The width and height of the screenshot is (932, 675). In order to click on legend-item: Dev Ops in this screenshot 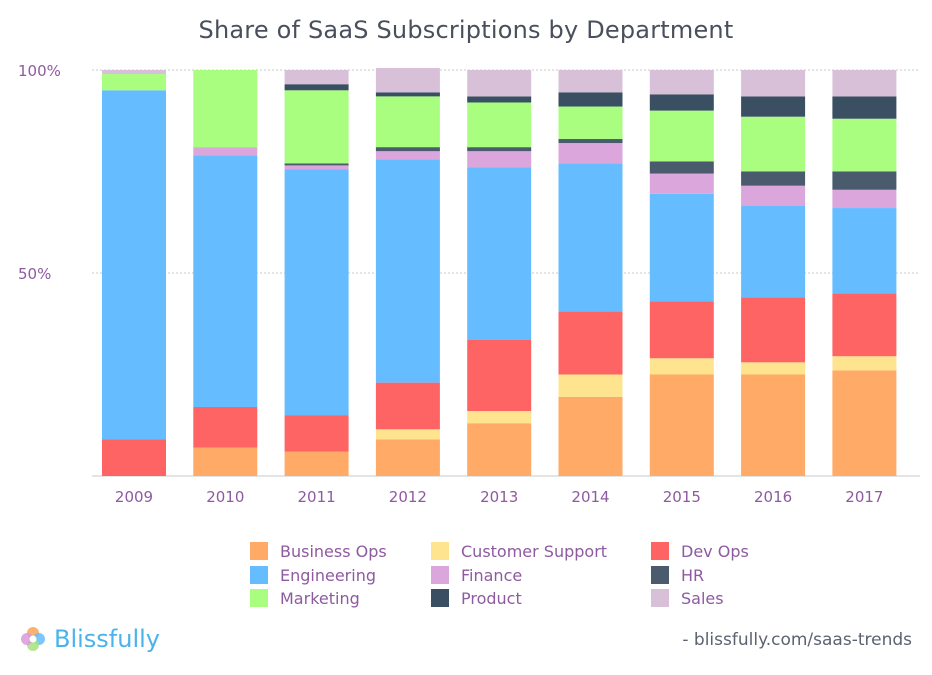, I will do `click(700, 551)`.